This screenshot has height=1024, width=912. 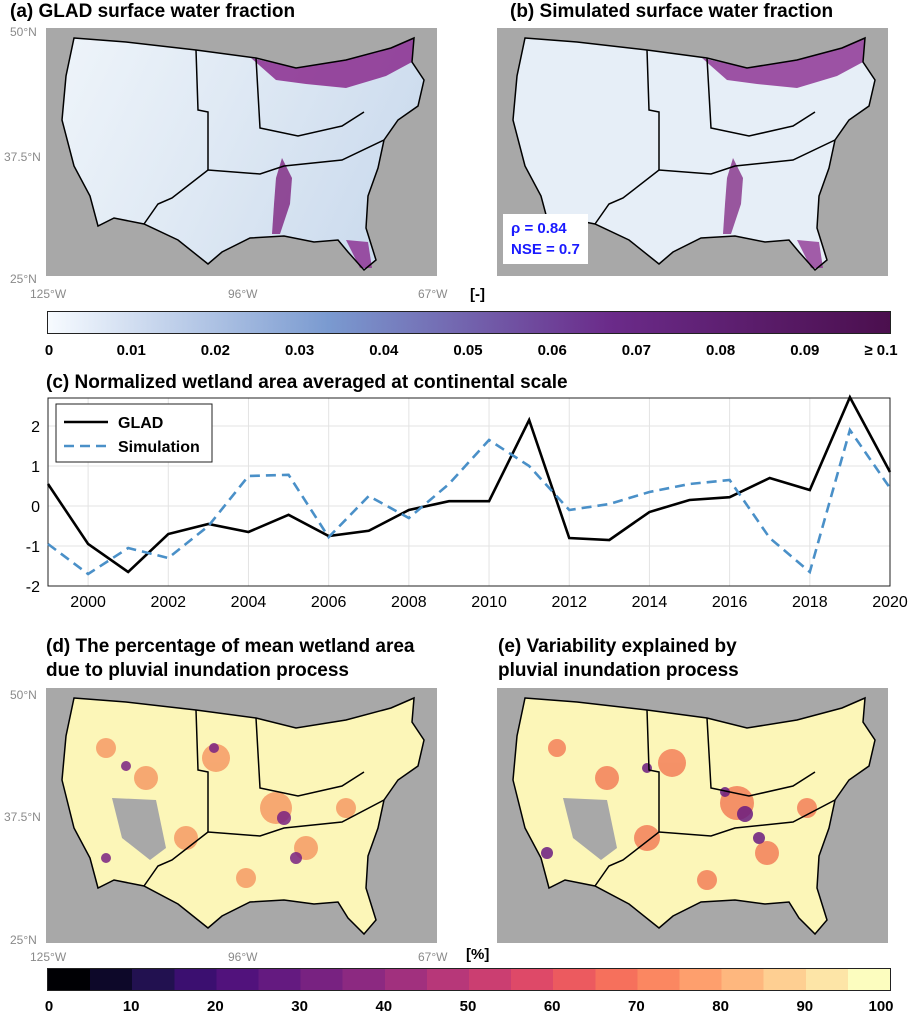 I want to click on colorbar-tick-label: 50, so click(x=468, y=1006).